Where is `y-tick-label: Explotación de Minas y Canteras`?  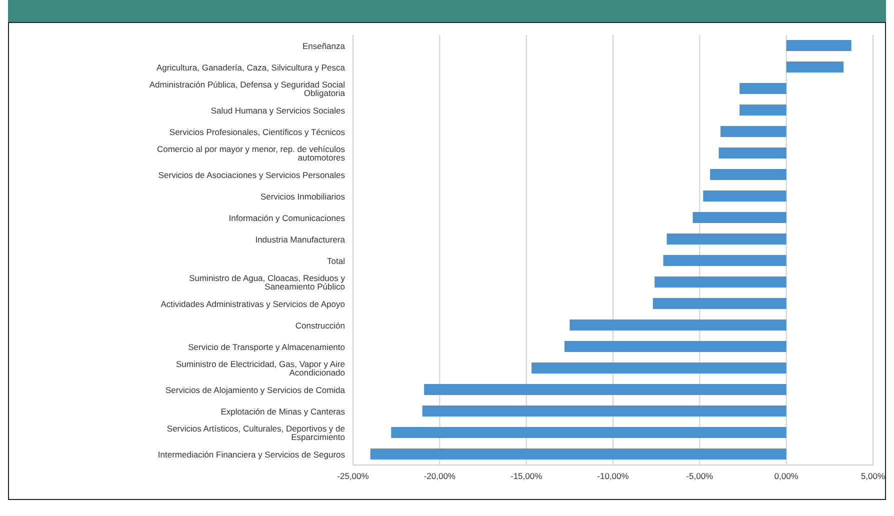
y-tick-label: Explotación de Minas y Canteras is located at coordinates (282, 411).